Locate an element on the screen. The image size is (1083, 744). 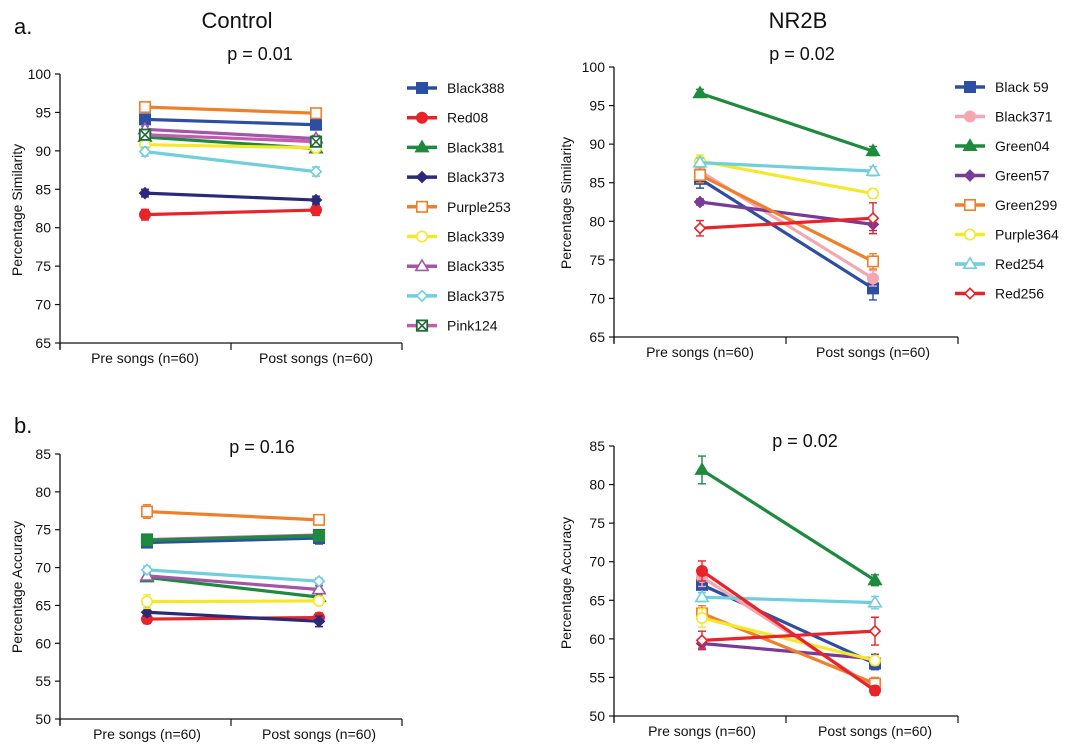
series-purple364 is located at coordinates (788, 637).